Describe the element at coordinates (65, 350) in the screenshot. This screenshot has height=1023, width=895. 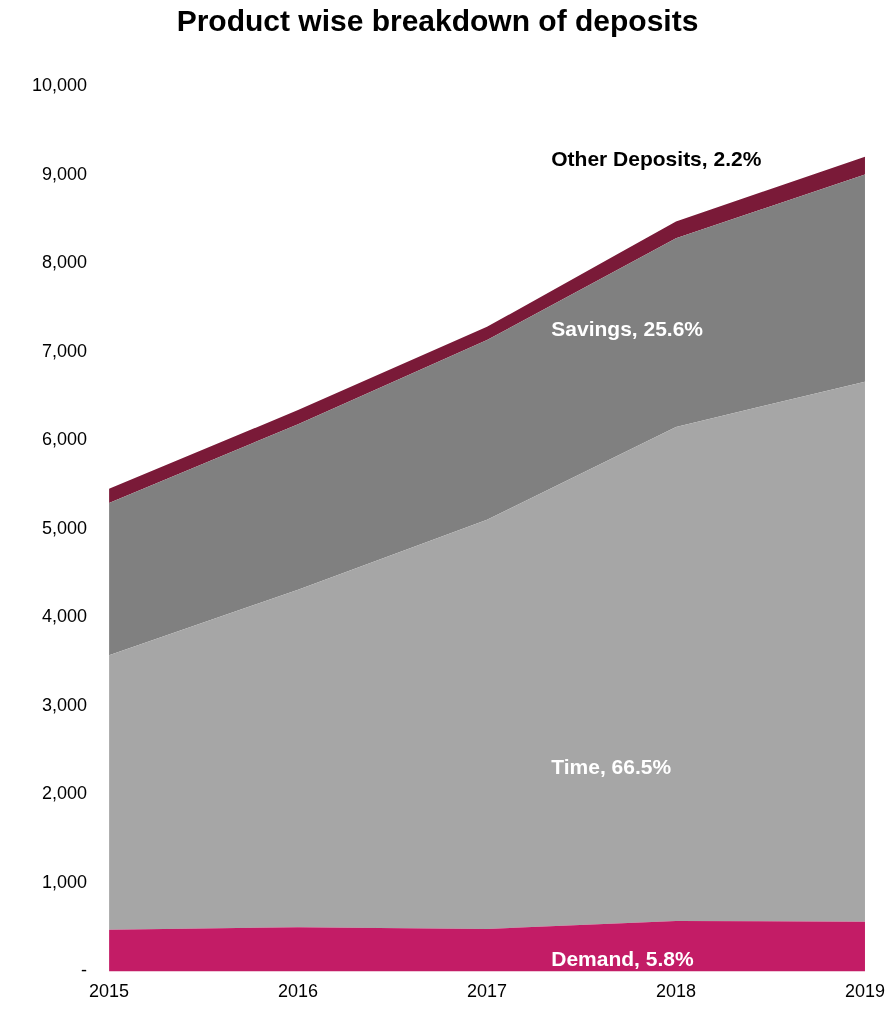
I see `y-tick-label: 7,000` at that location.